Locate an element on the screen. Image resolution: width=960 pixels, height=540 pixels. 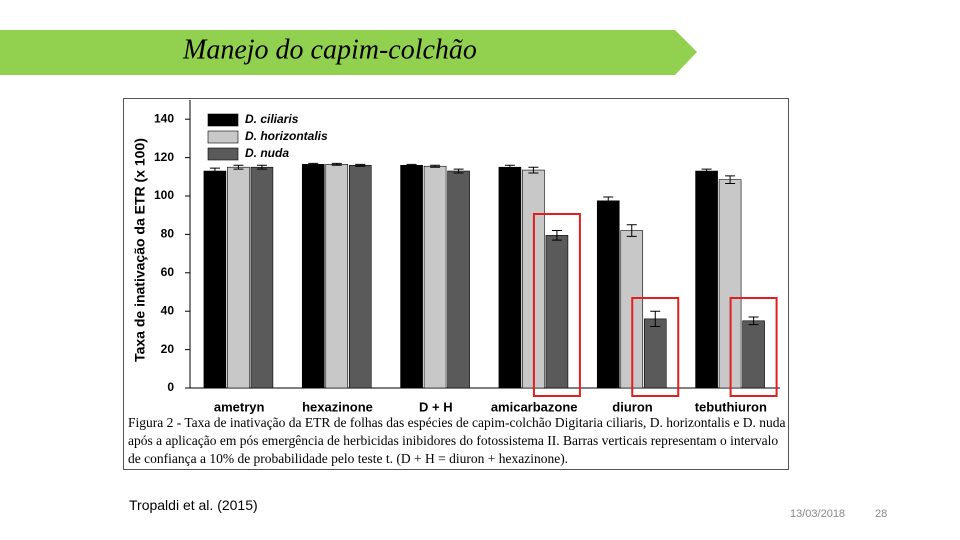
y-axis-label: Taxa de inativação da ETR (x 100) is located at coordinates (140, 250).